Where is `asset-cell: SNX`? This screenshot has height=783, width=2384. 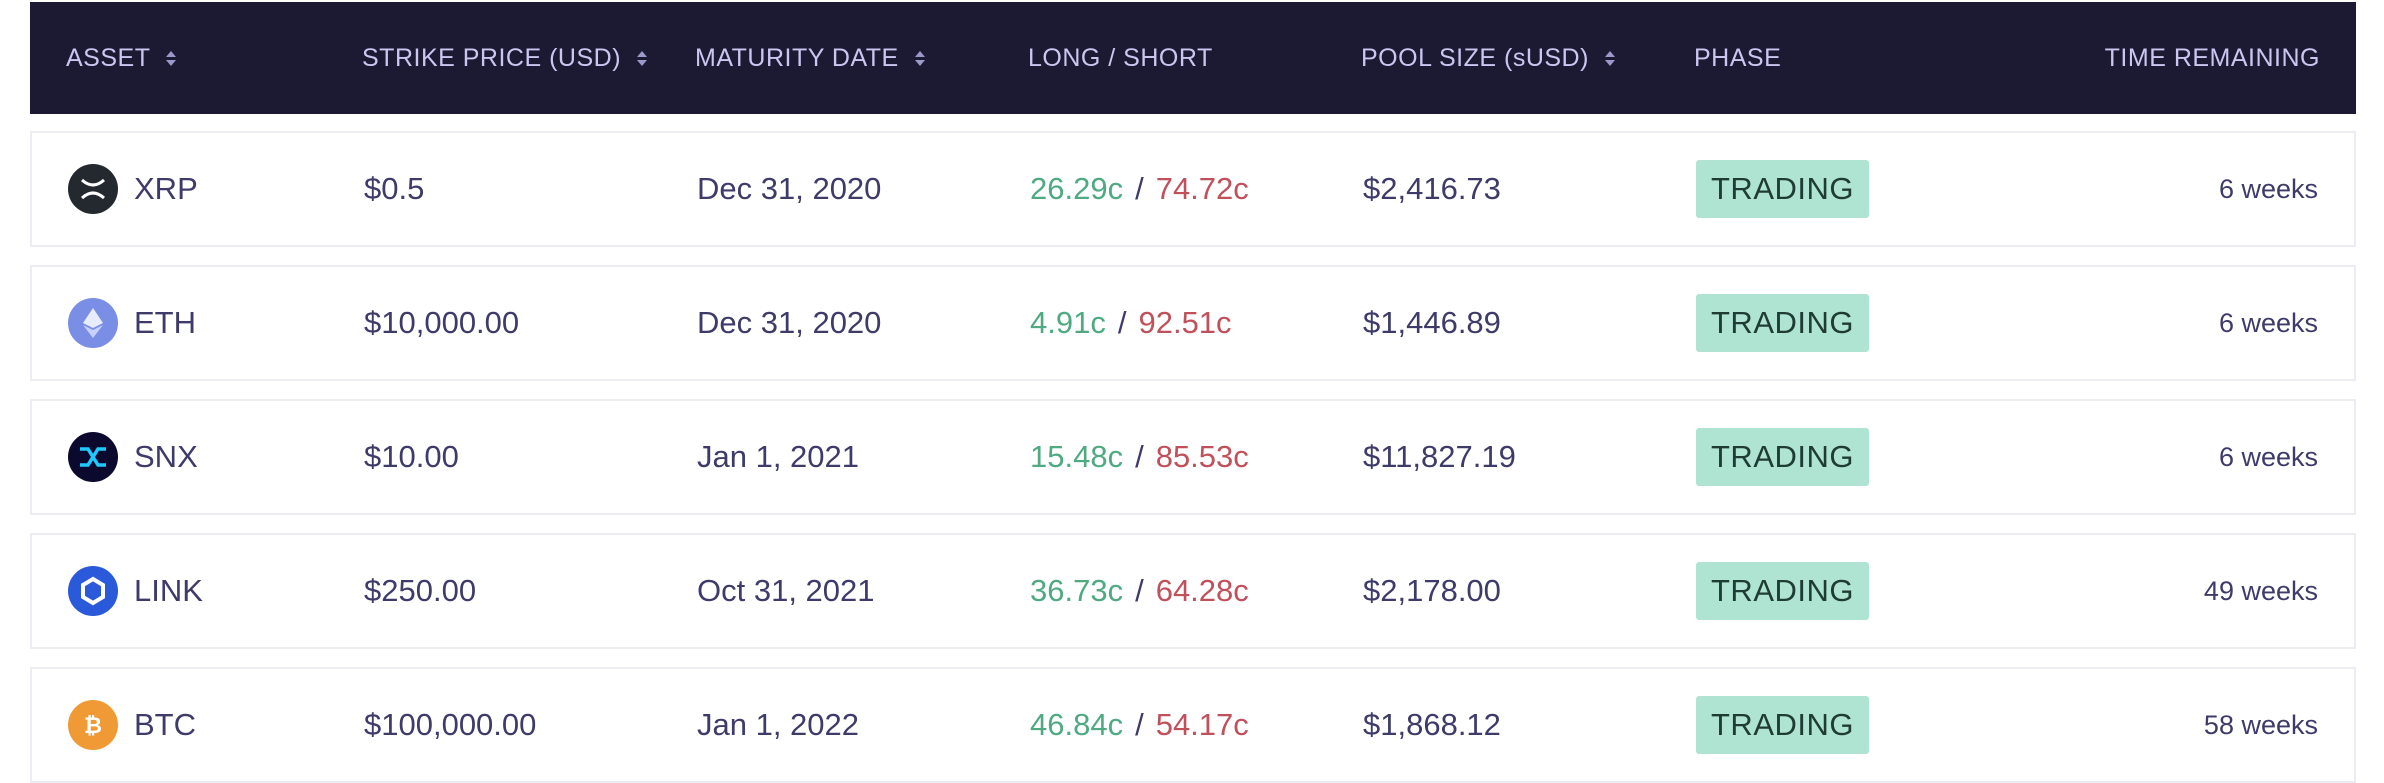
asset-cell: SNX is located at coordinates (133, 457).